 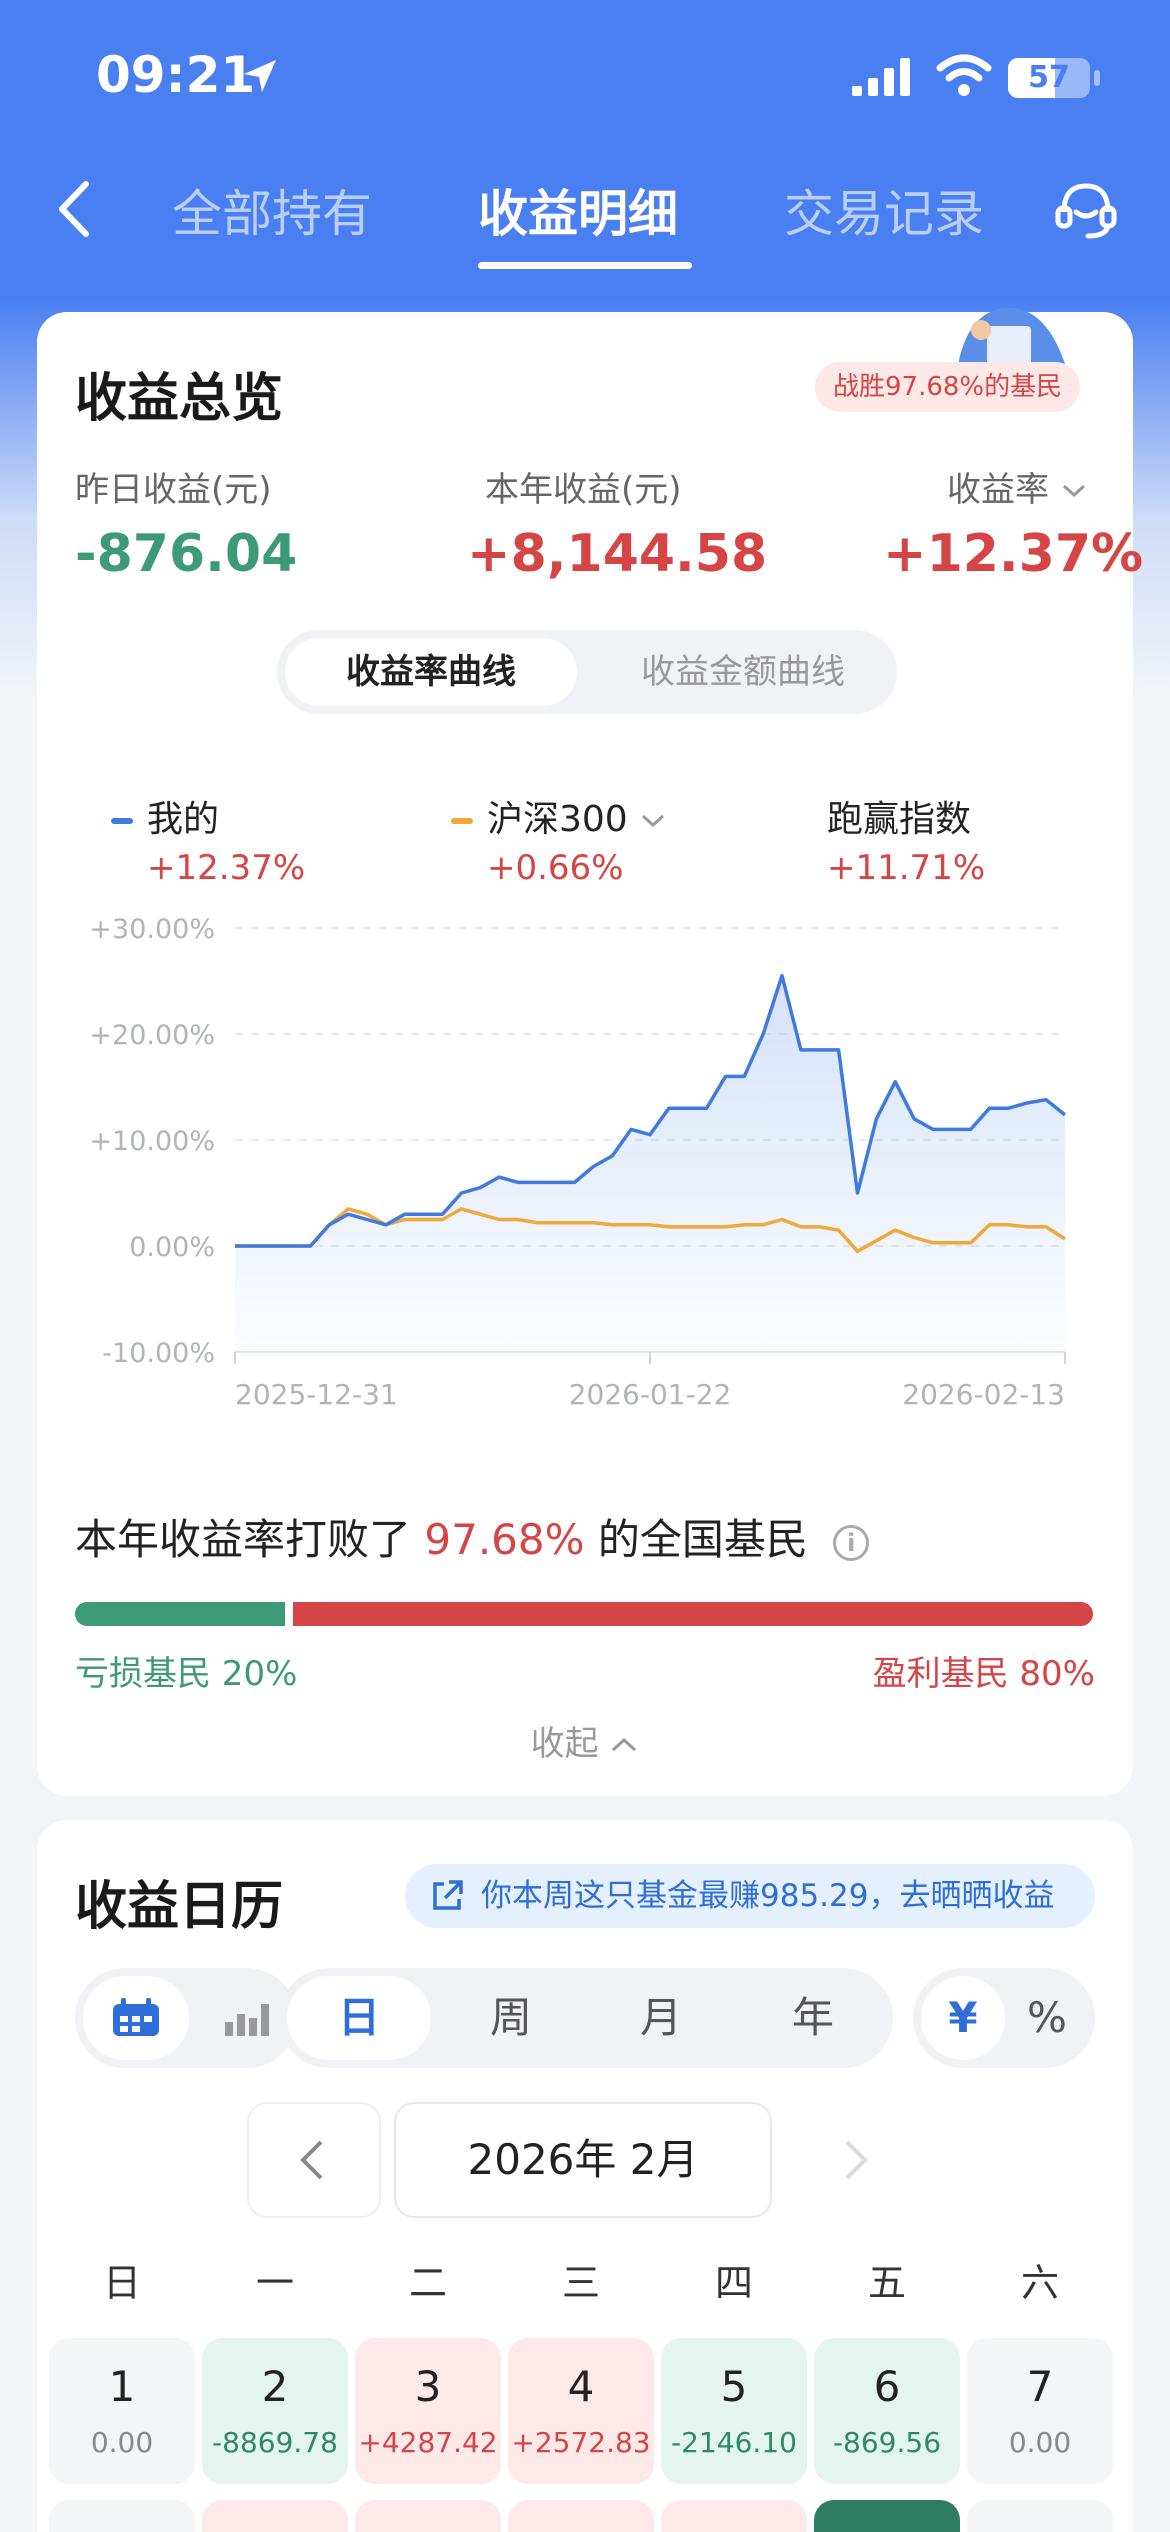 What do you see at coordinates (358, 2017) in the screenshot?
I see `period-day: 日` at bounding box center [358, 2017].